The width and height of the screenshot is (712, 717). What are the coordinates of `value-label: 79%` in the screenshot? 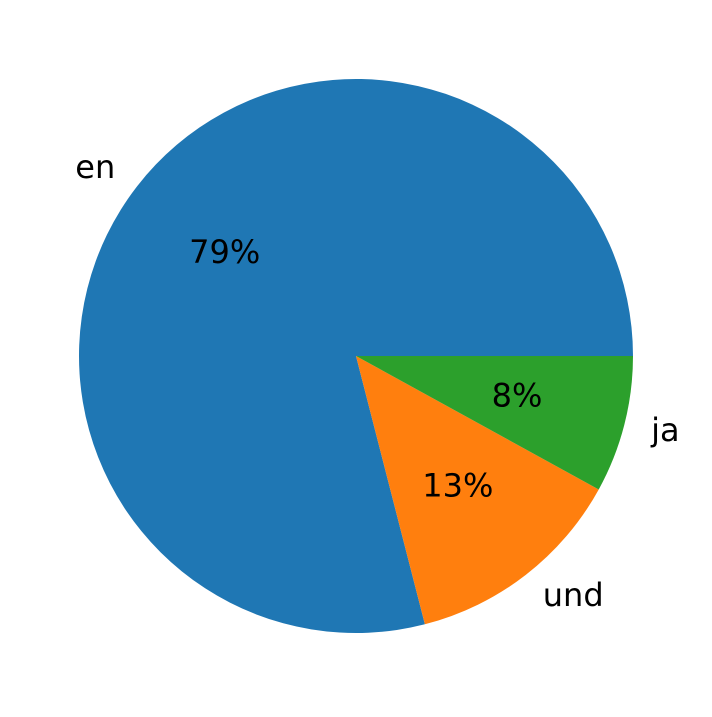 It's located at (224, 252).